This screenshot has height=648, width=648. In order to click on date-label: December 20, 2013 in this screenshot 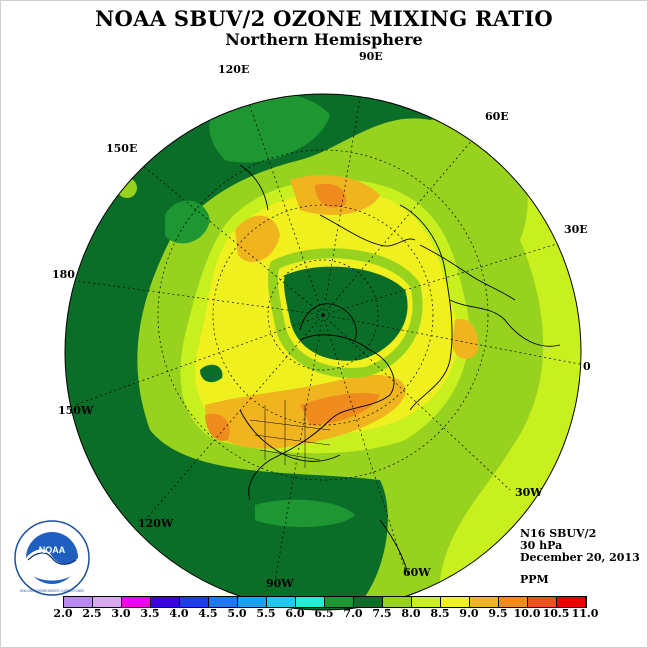, I will do `click(580, 557)`.